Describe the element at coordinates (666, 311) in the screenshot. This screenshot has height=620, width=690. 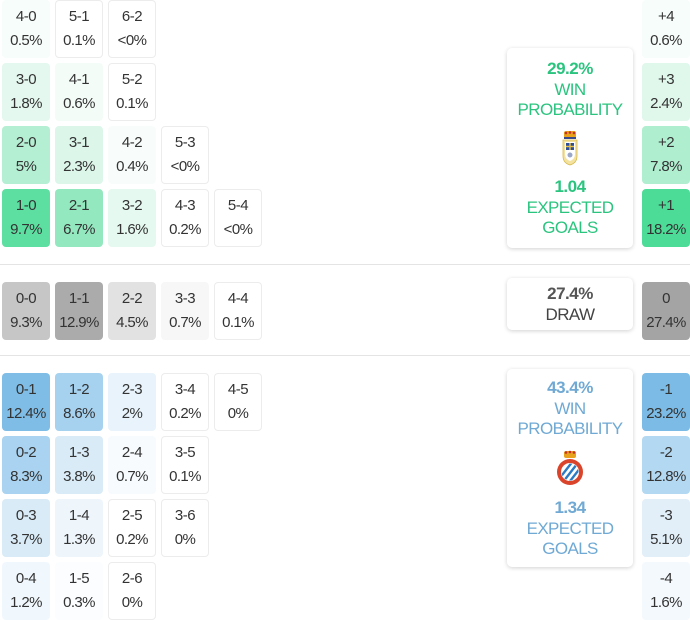
I see `goal-margin-cell: 0 27.4%` at that location.